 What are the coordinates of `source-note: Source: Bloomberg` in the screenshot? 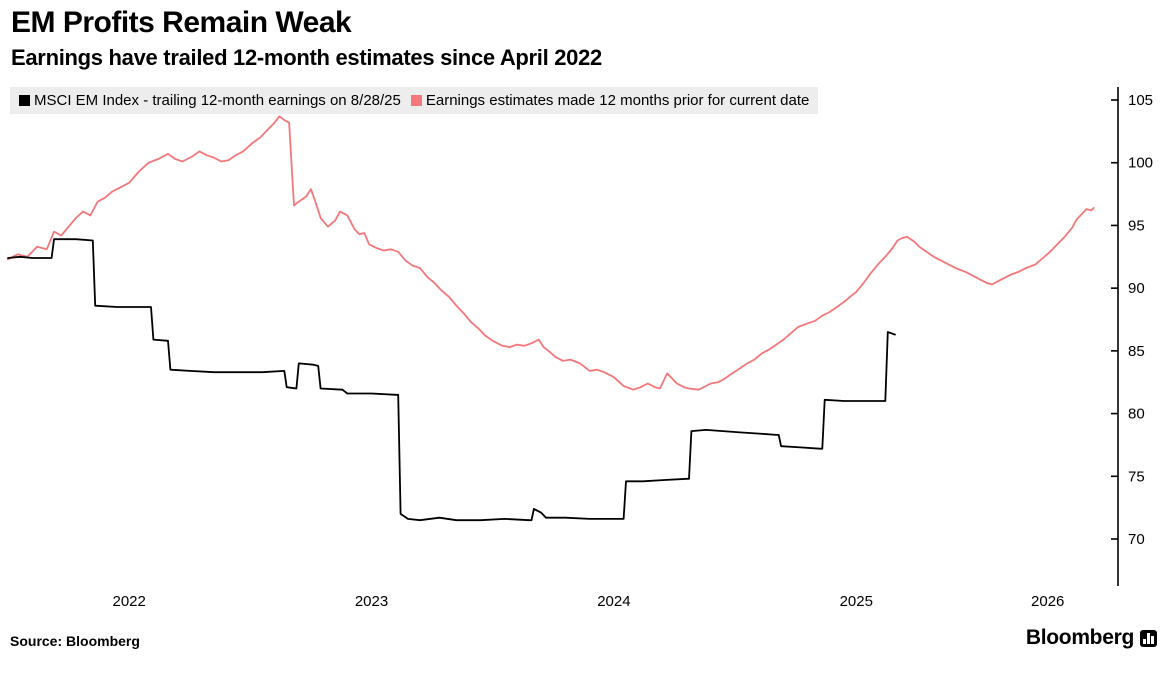 It's located at (75, 641).